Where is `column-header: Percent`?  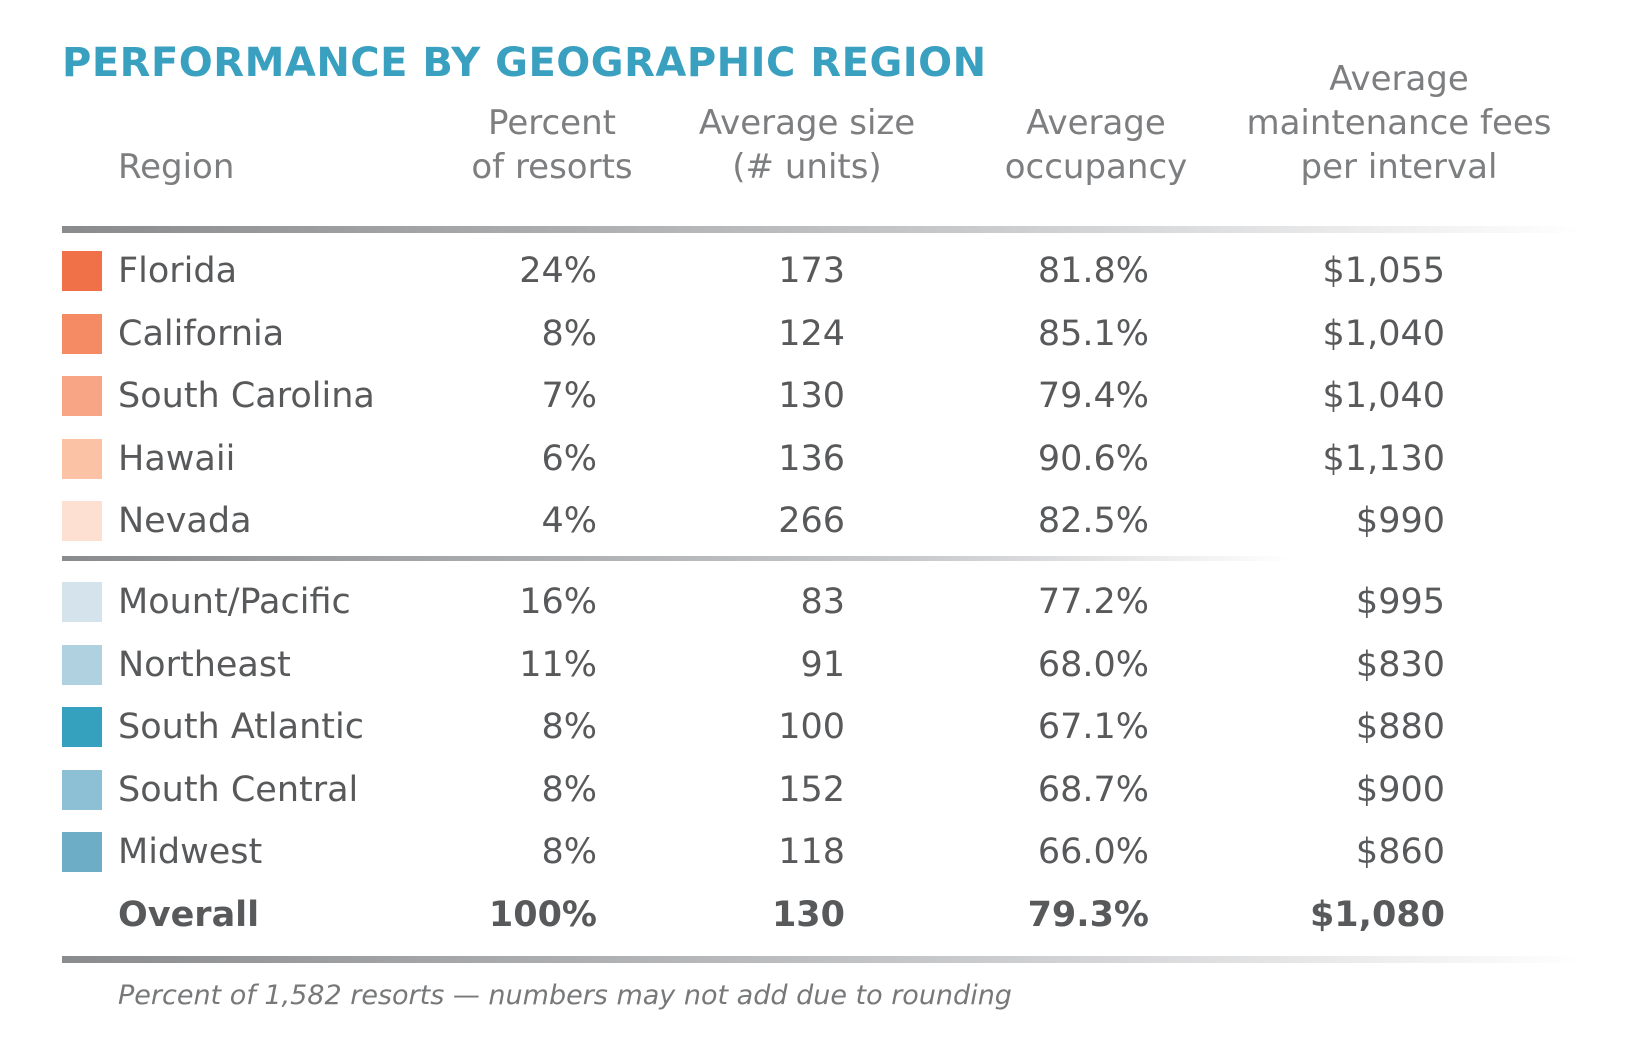
column-header: Percent is located at coordinates (552, 123).